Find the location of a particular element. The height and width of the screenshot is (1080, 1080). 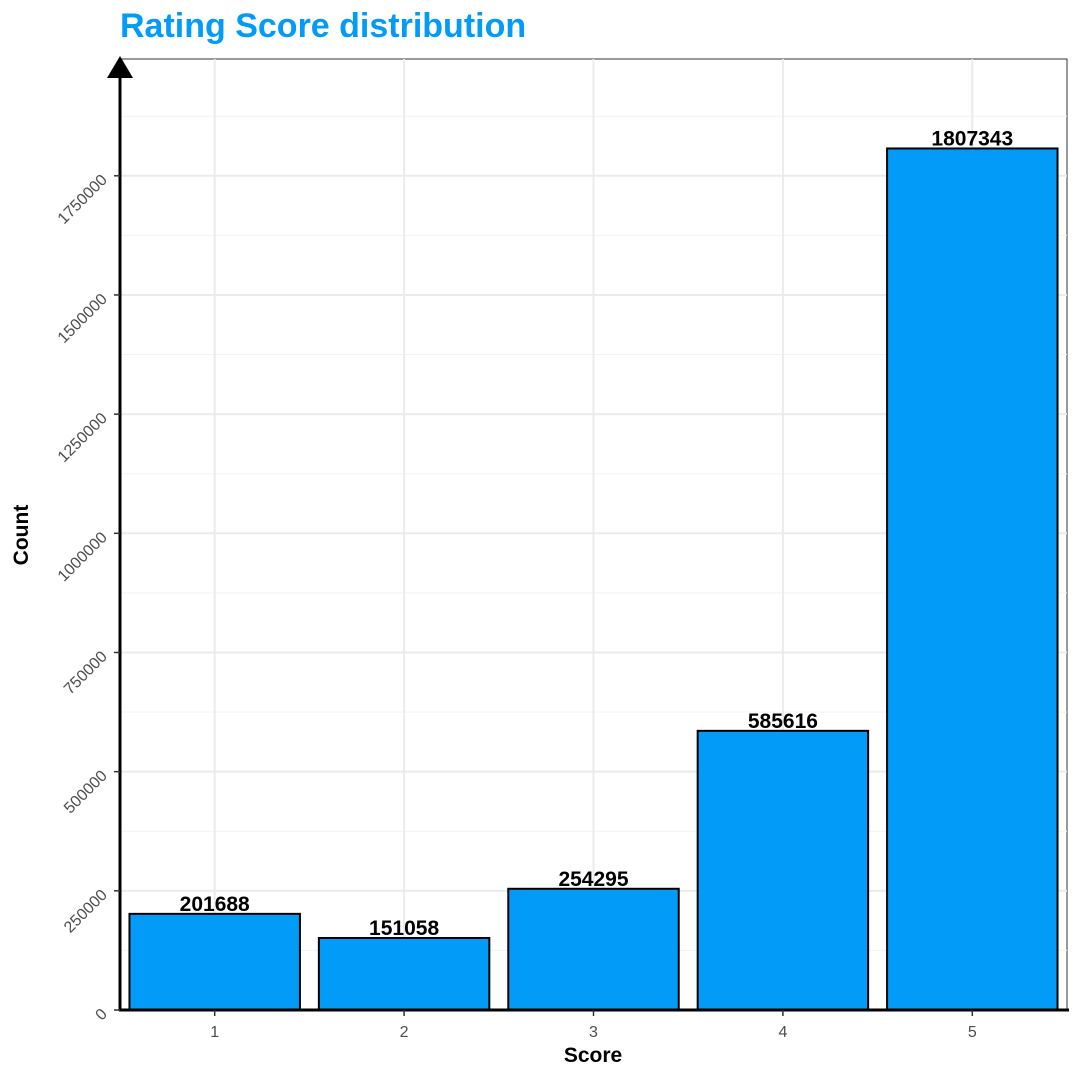

x-tick-label: 1 is located at coordinates (214, 1032).